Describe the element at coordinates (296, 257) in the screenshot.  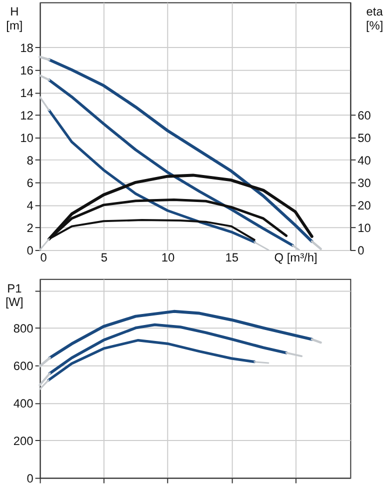
I see `x-tick-label: Q [m³/h]` at that location.